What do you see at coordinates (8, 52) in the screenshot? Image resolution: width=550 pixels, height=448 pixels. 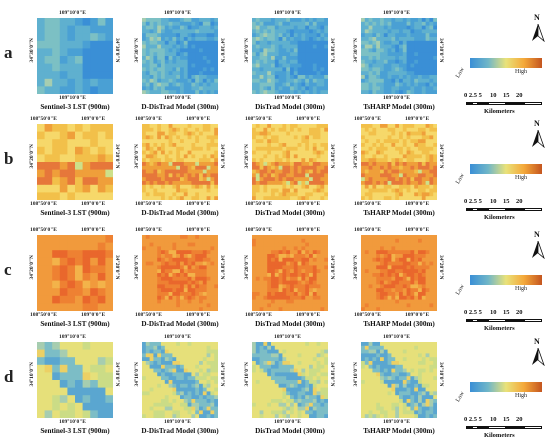 I see `row-label: a` at bounding box center [8, 52].